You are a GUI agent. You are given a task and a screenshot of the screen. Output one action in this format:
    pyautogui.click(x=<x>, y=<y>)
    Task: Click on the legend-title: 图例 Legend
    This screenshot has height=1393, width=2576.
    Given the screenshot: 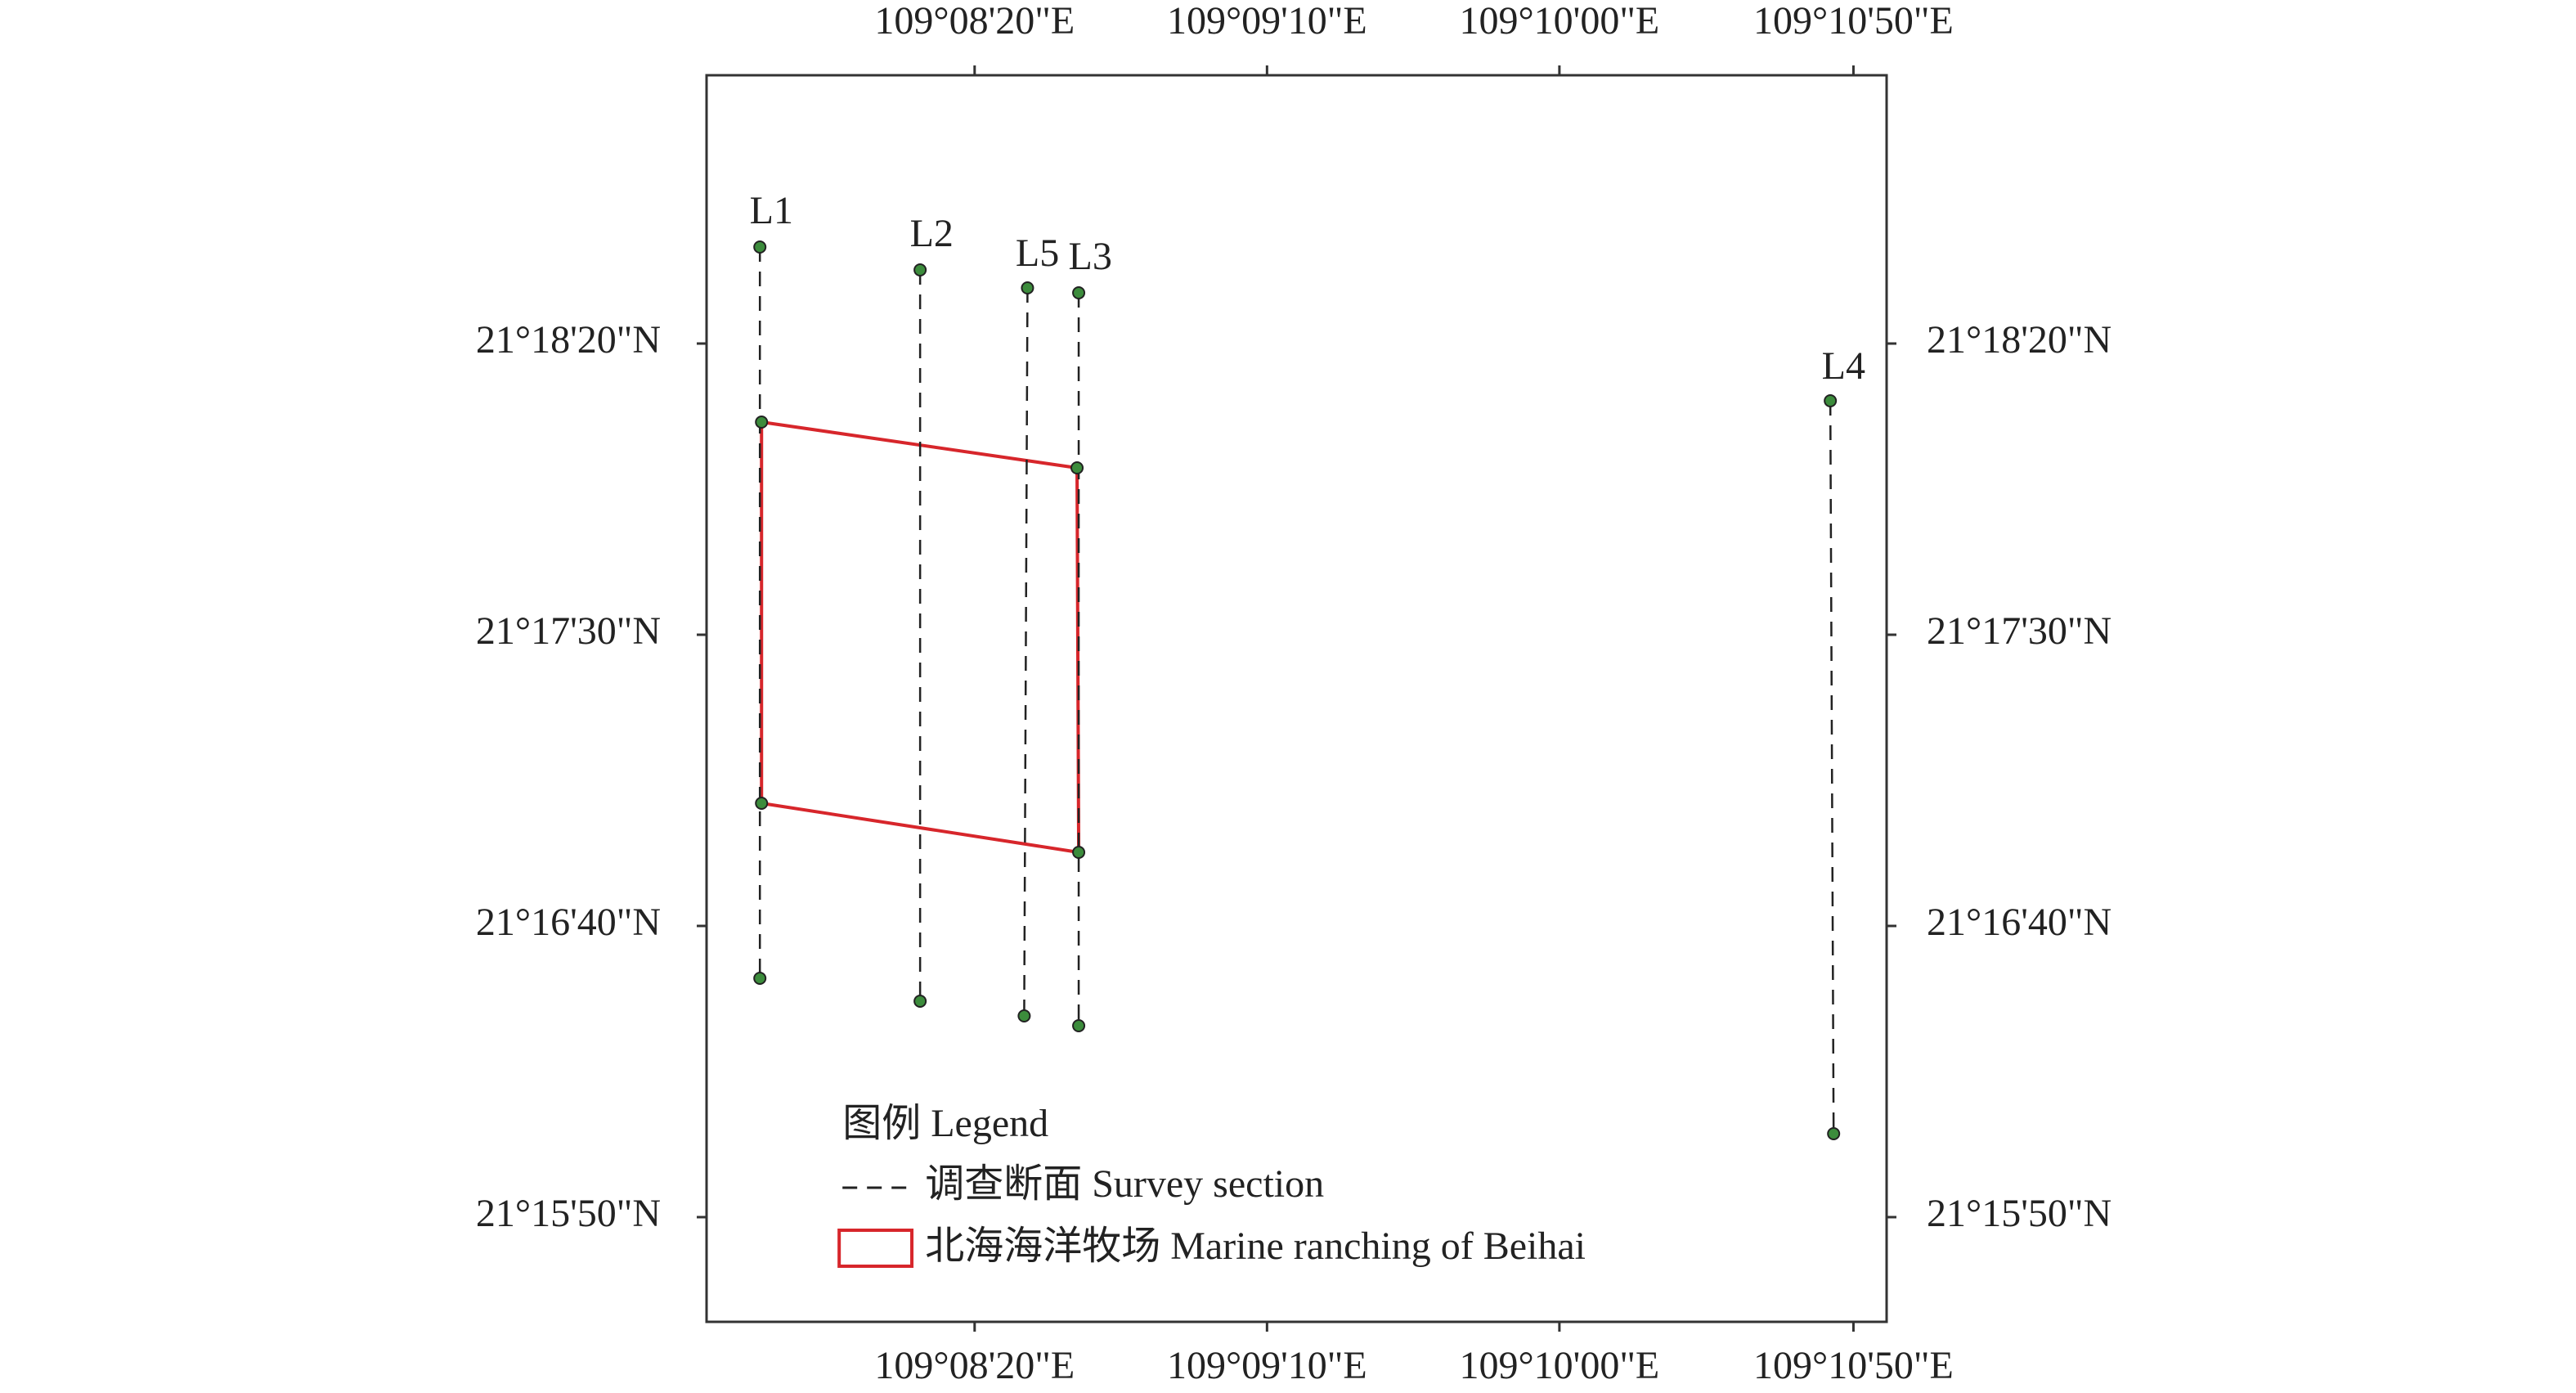 What is the action you would take?
    pyautogui.click(x=945, y=1123)
    